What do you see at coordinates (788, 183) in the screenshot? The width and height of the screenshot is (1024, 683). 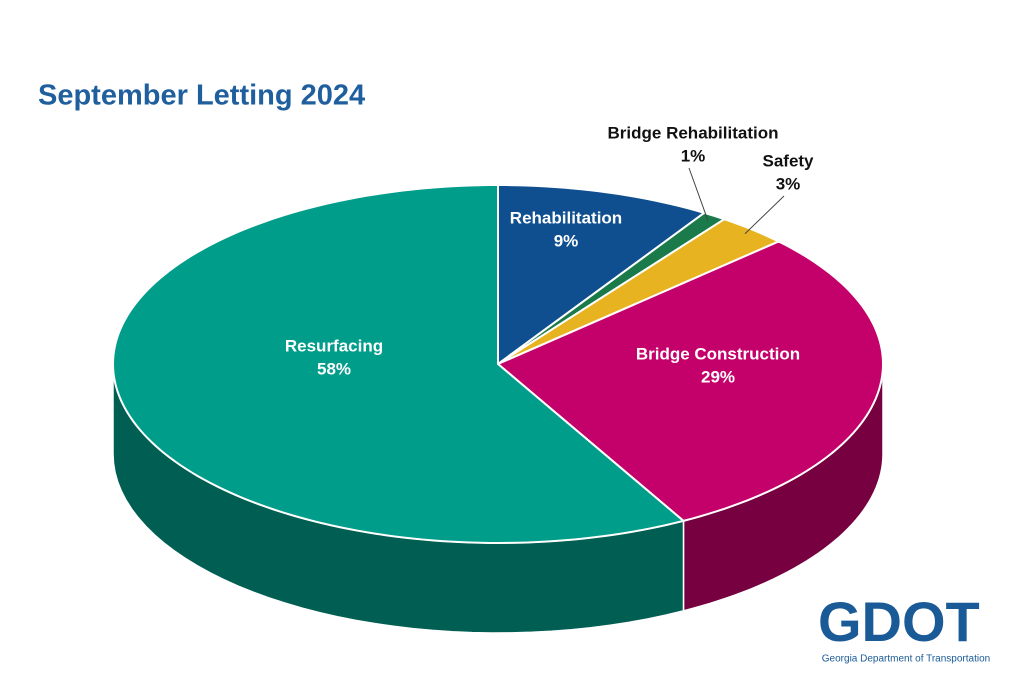 I see `value-label: 3%` at bounding box center [788, 183].